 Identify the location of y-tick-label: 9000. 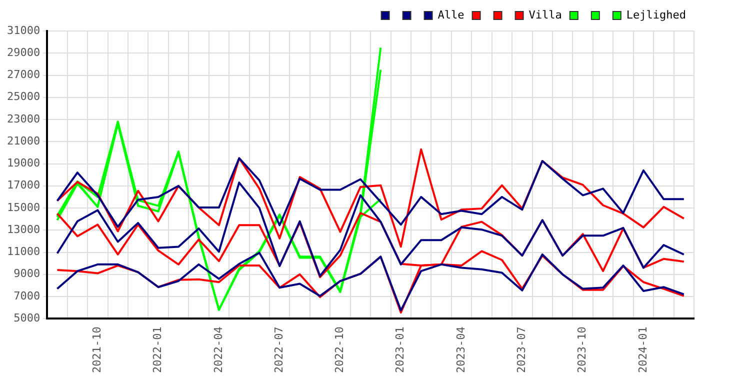
(27, 273).